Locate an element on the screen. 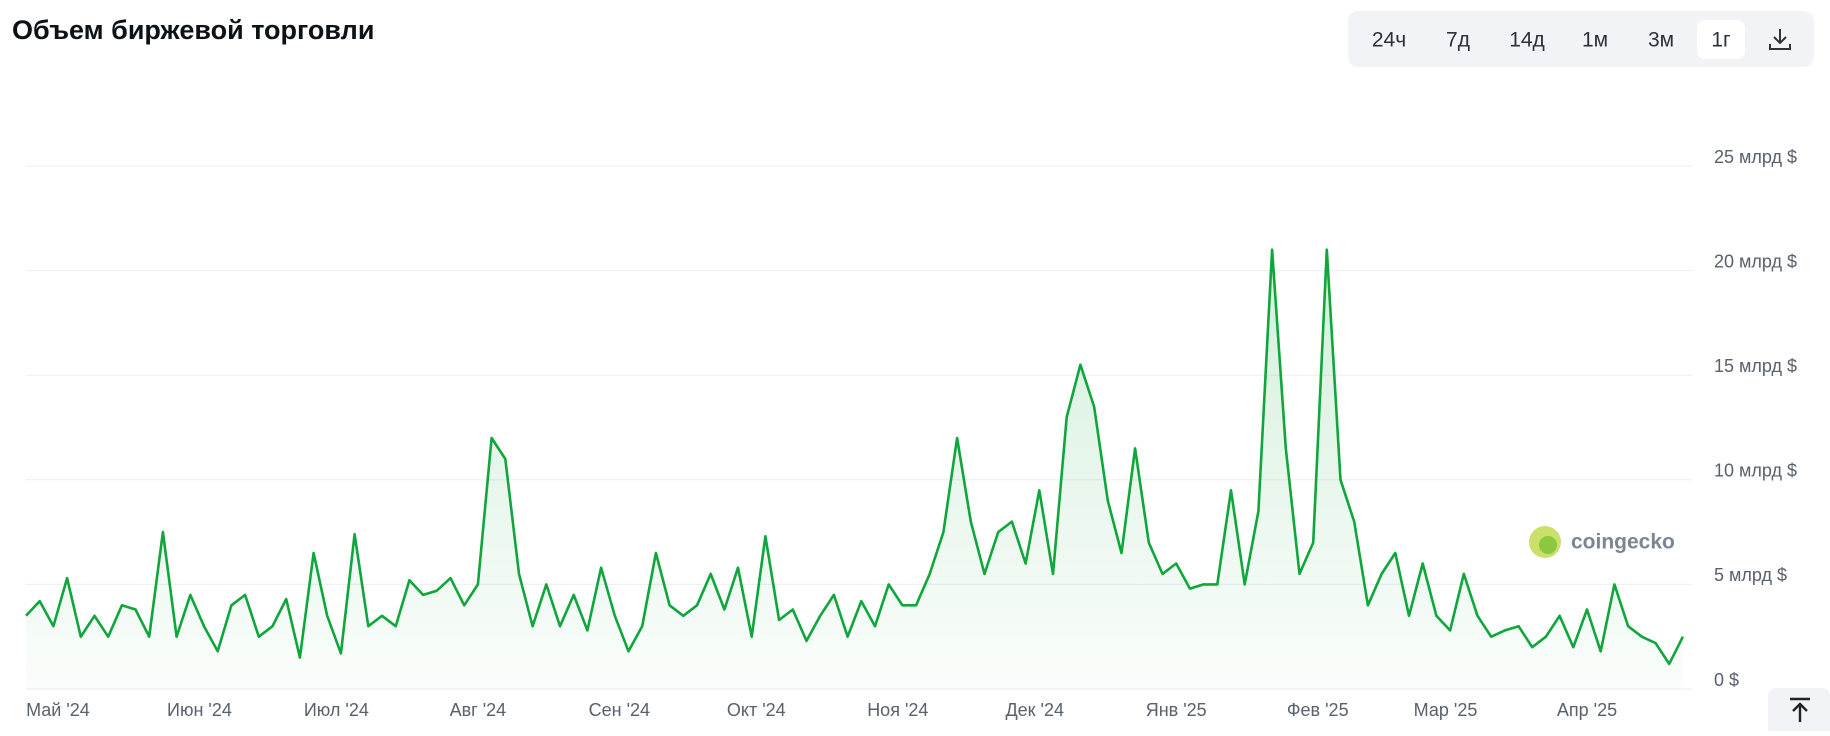 The image size is (1830, 736). range-button-label: 3м is located at coordinates (1661, 40).